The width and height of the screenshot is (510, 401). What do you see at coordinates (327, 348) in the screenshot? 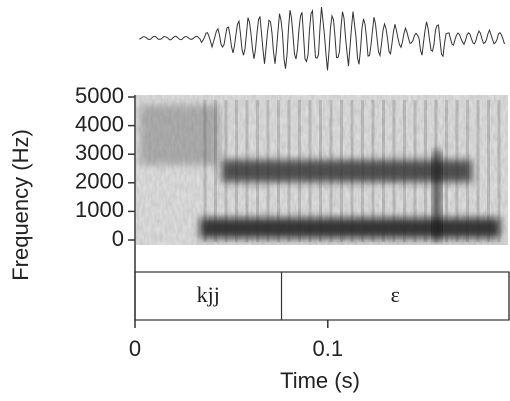
I see `x-tick-label: 0.1` at bounding box center [327, 348].